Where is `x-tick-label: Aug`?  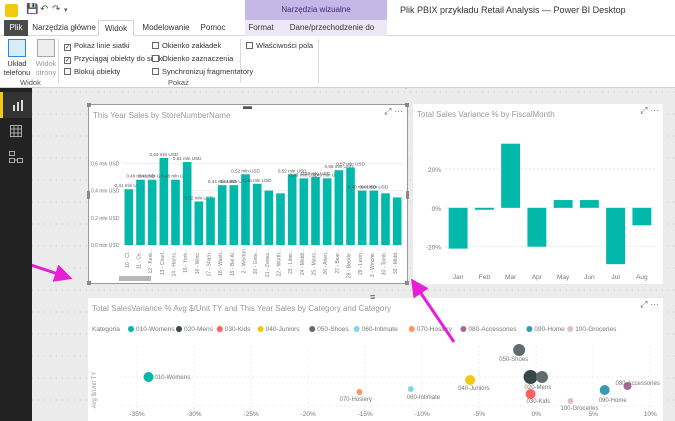
x-tick-label: Aug is located at coordinates (642, 277).